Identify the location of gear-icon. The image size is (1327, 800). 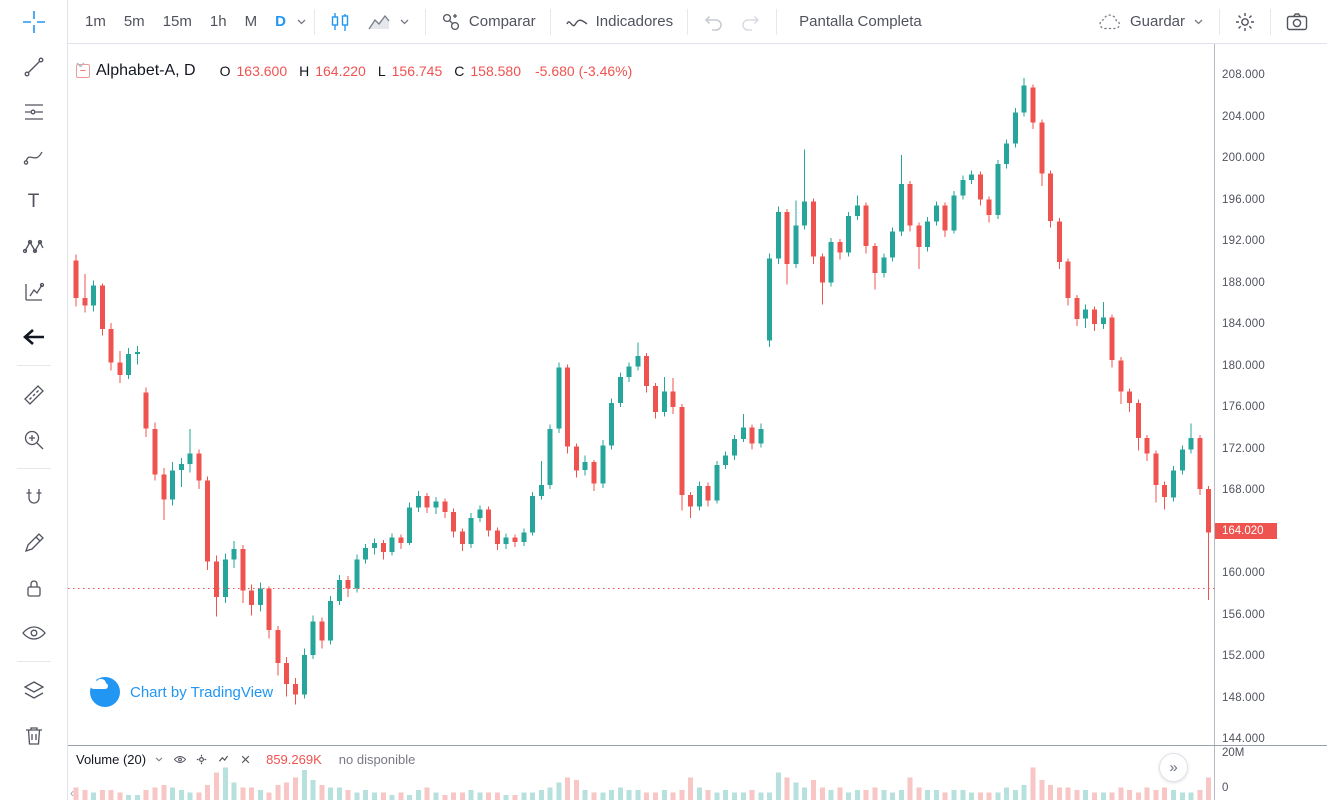
(1245, 22).